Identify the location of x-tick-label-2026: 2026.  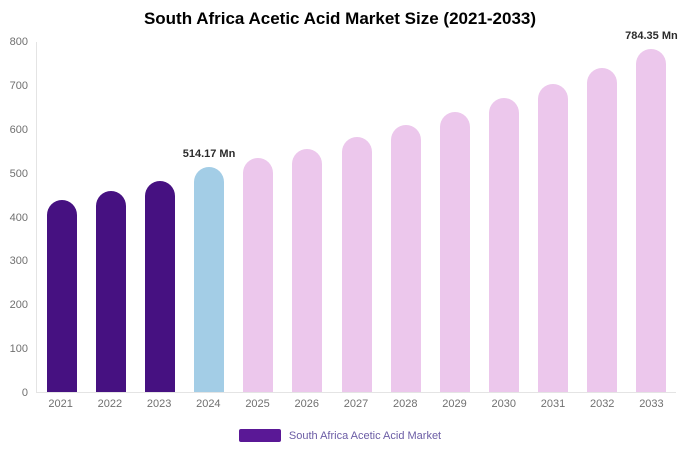
(307, 404).